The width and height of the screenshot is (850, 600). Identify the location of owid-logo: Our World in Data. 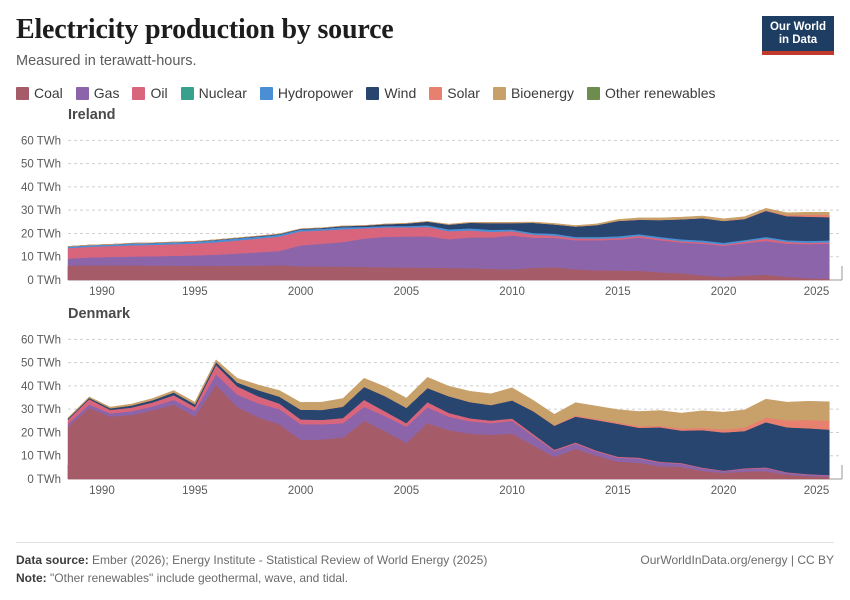
(798, 35).